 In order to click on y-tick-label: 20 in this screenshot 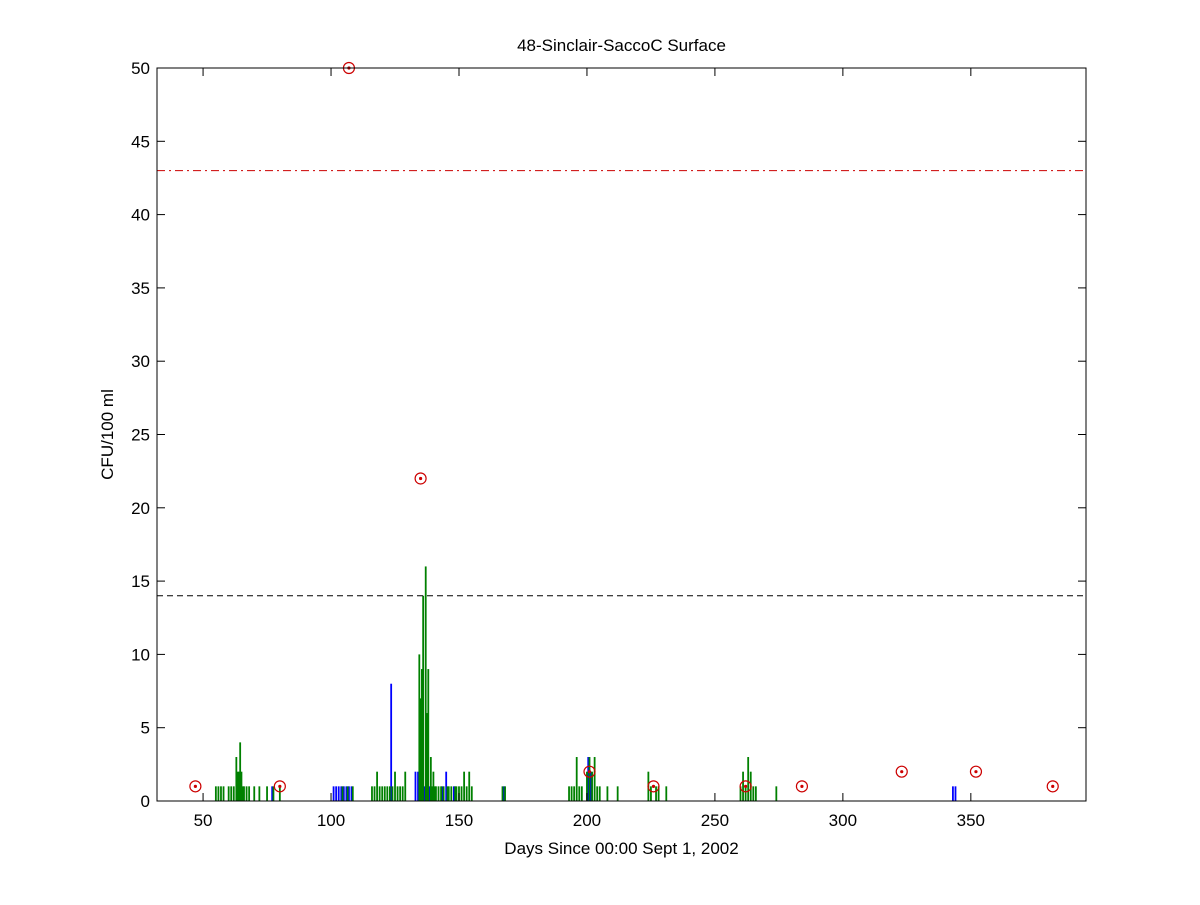, I will do `click(140, 508)`.